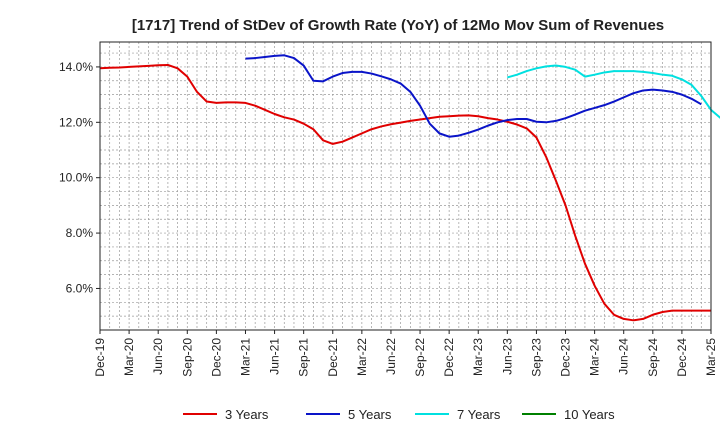 Image resolution: width=720 pixels, height=440 pixels. I want to click on legend: 3 Years 5 Years 7 Years 10 Years, so click(399, 414).